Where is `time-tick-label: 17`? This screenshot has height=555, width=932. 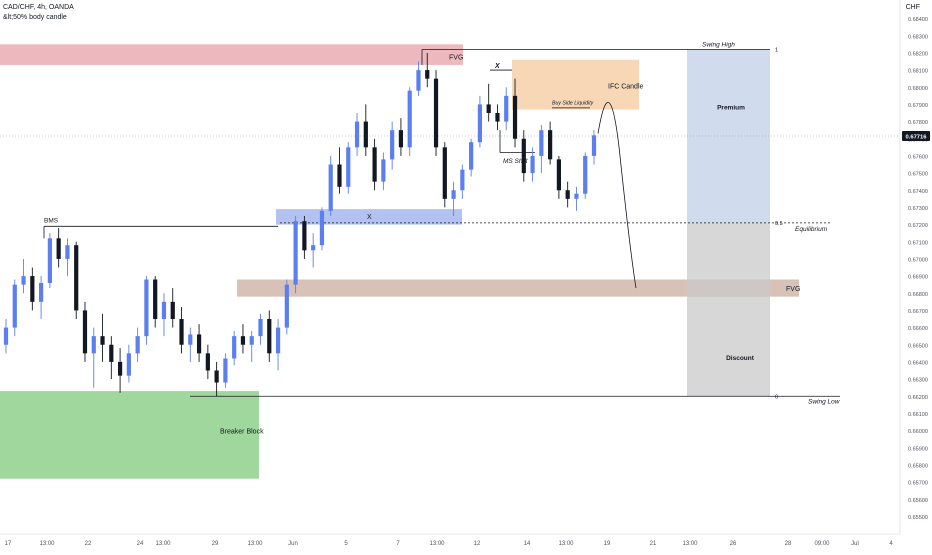
time-tick-label: 17 is located at coordinates (8, 544).